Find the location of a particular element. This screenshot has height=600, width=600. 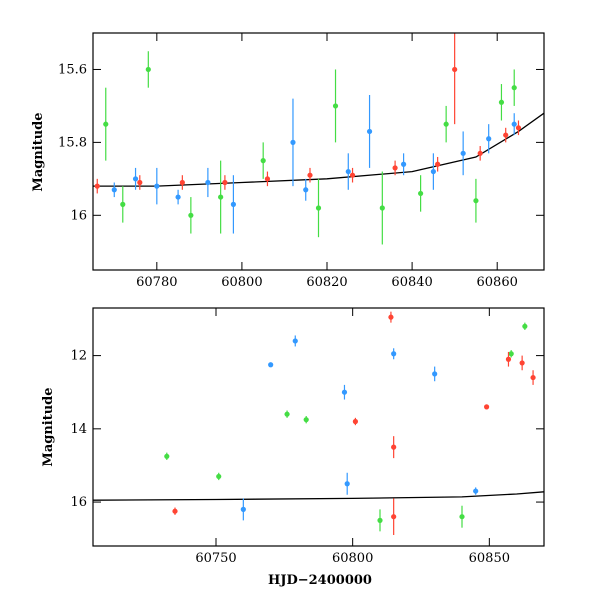

bottom-x-axis-title: HJD−2400000 is located at coordinates (320, 580).